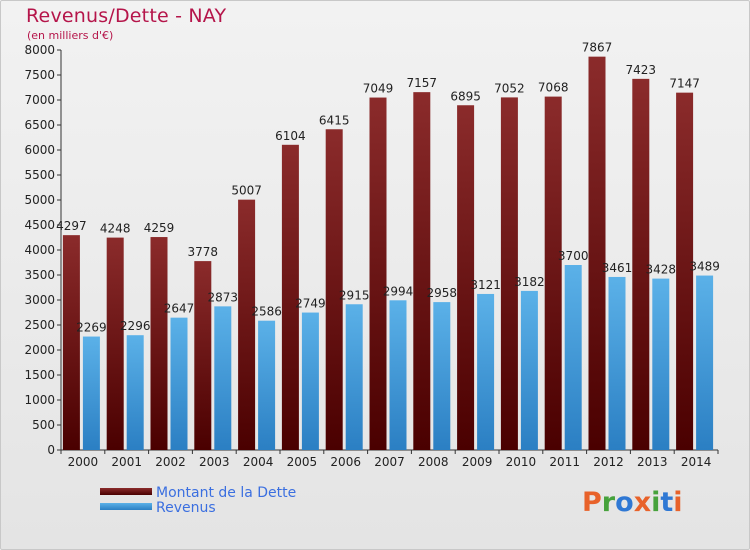 Image resolution: width=750 pixels, height=550 pixels. Describe the element at coordinates (642, 502) in the screenshot. I see `logo-letter: x` at that location.